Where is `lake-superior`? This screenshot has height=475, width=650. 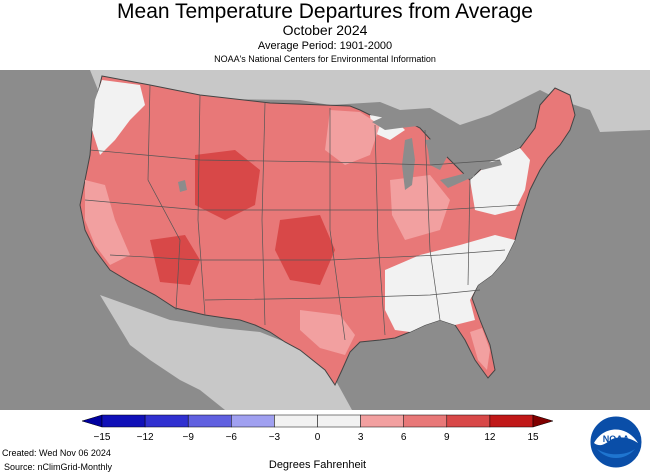
lake-superior is located at coordinates (398, 121).